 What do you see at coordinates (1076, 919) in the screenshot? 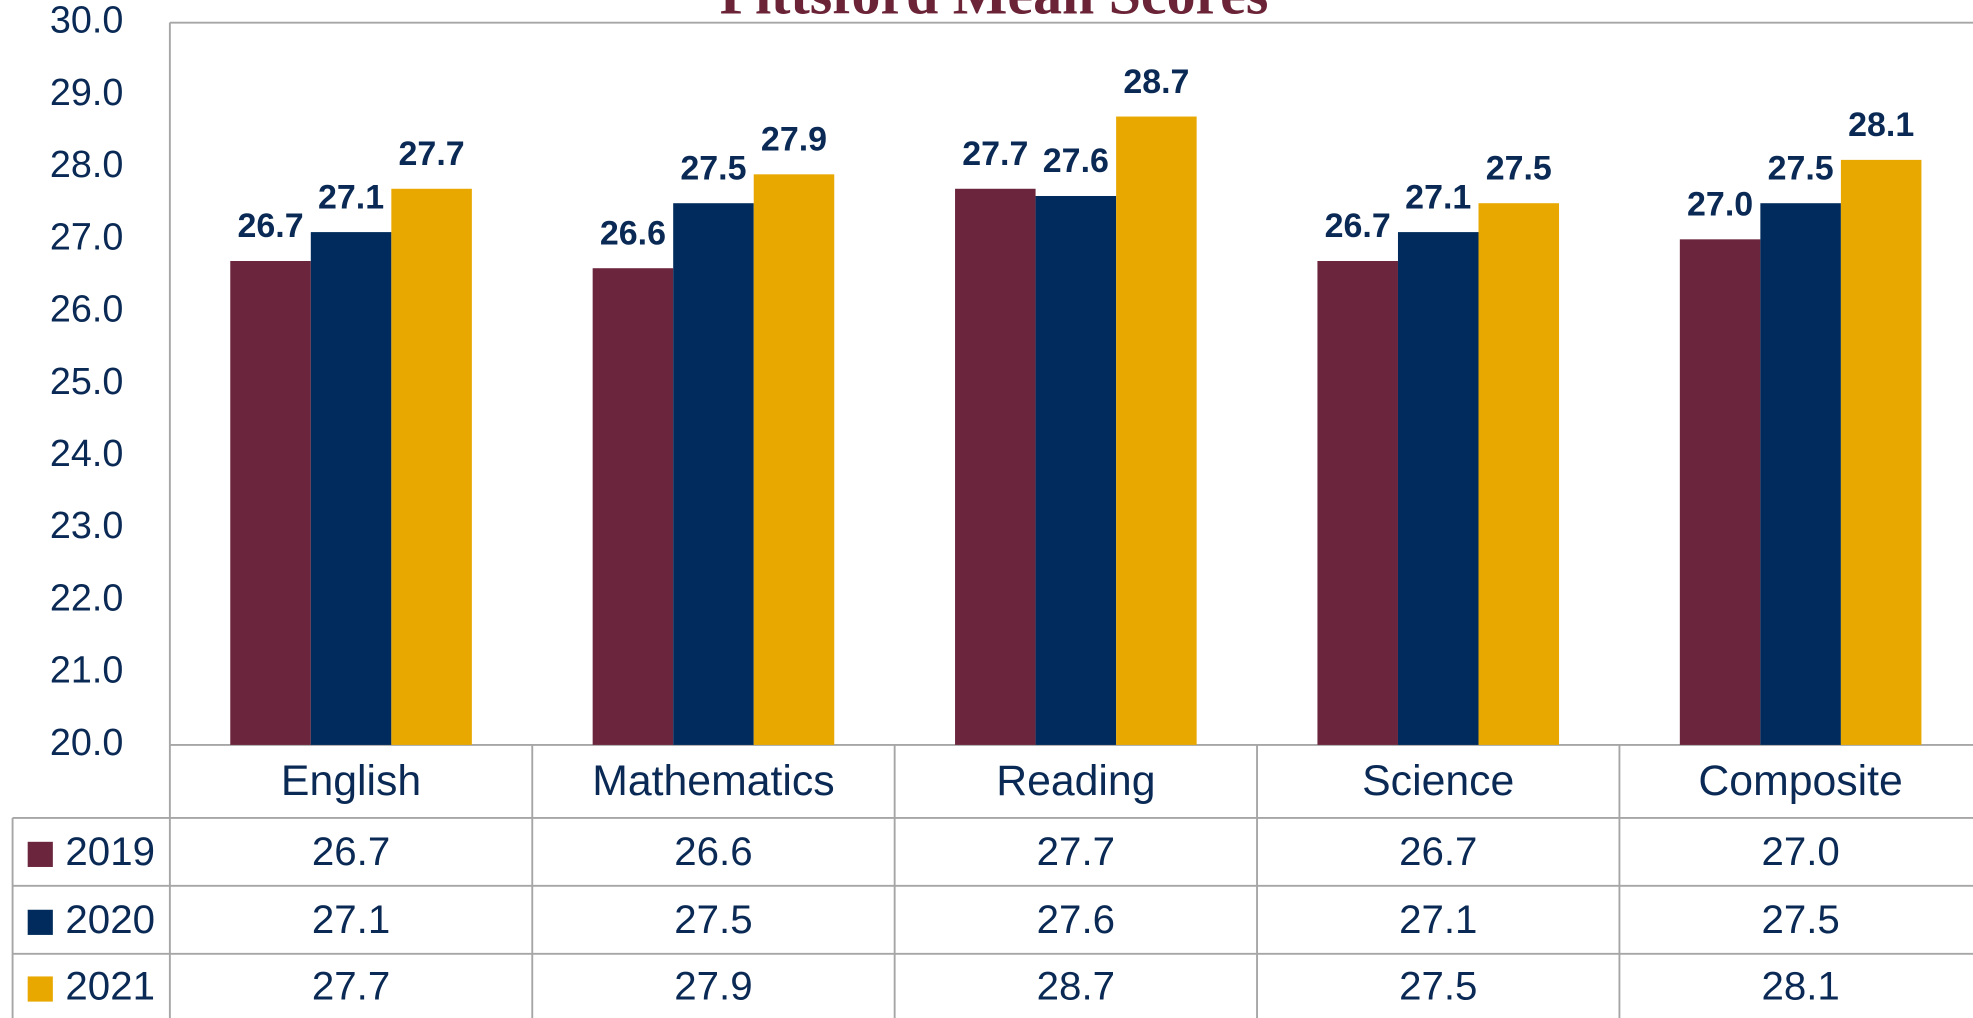
I see `table-cell: 27.6` at bounding box center [1076, 919].